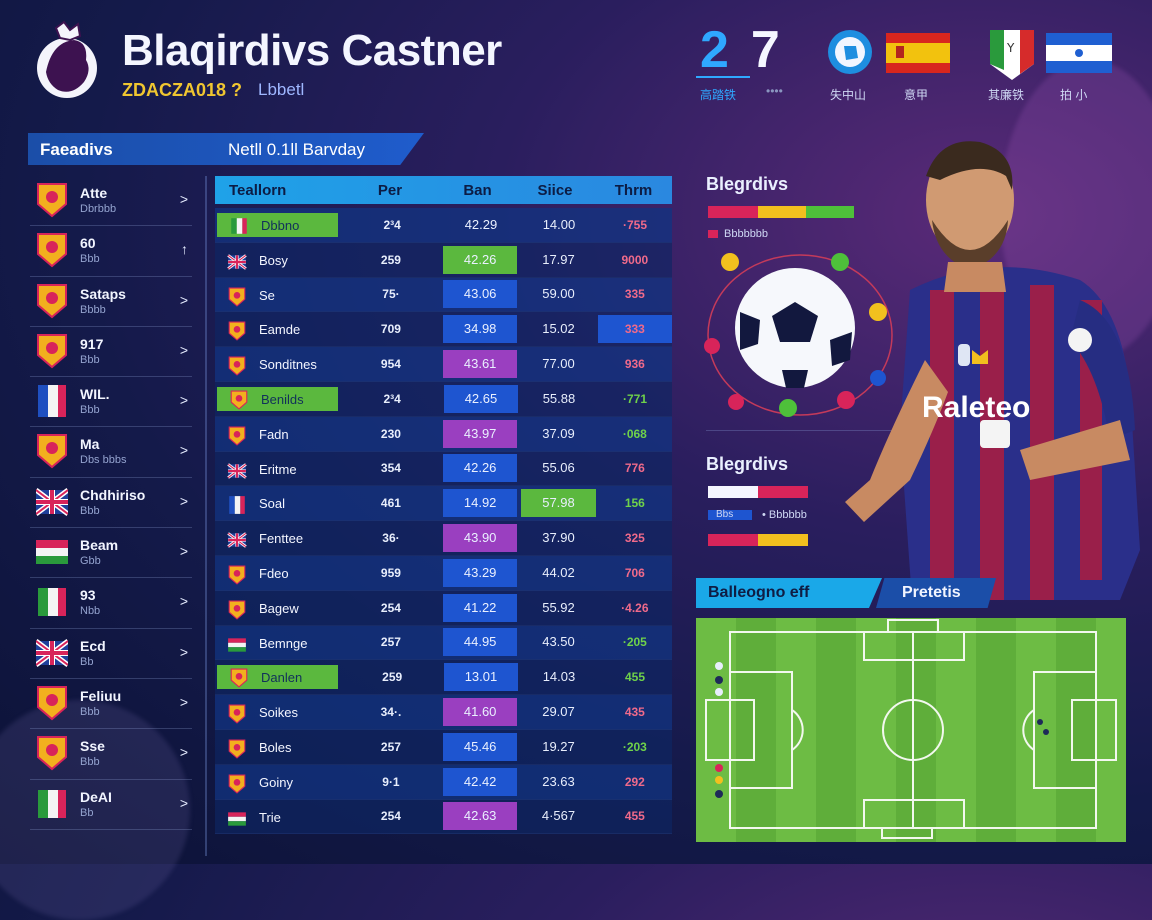 This screenshot has width=1152, height=920. What do you see at coordinates (730, 515) in the screenshot?
I see `legend-swatch-blue` at bounding box center [730, 515].